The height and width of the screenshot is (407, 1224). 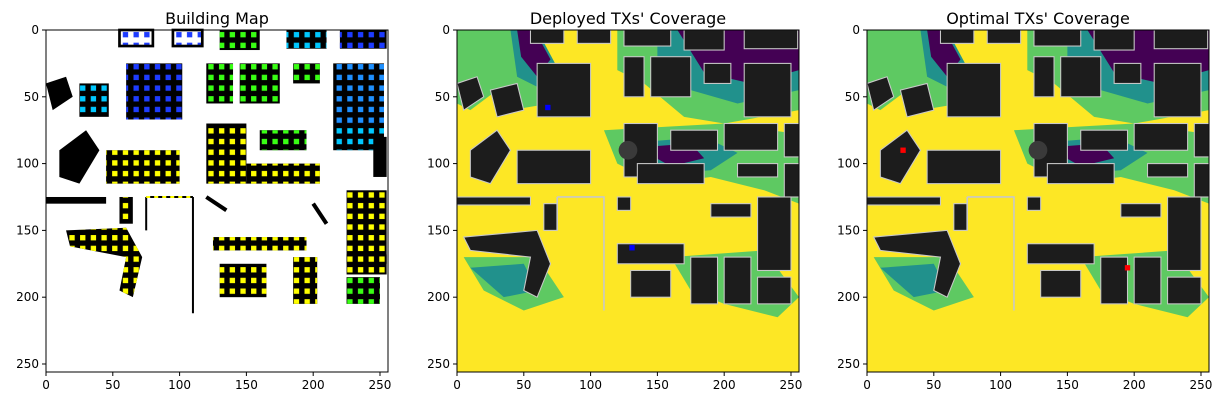 What do you see at coordinates (31, 197) in the screenshot?
I see `building-map-y-ticks: 0 50 100 150 200 250` at bounding box center [31, 197].